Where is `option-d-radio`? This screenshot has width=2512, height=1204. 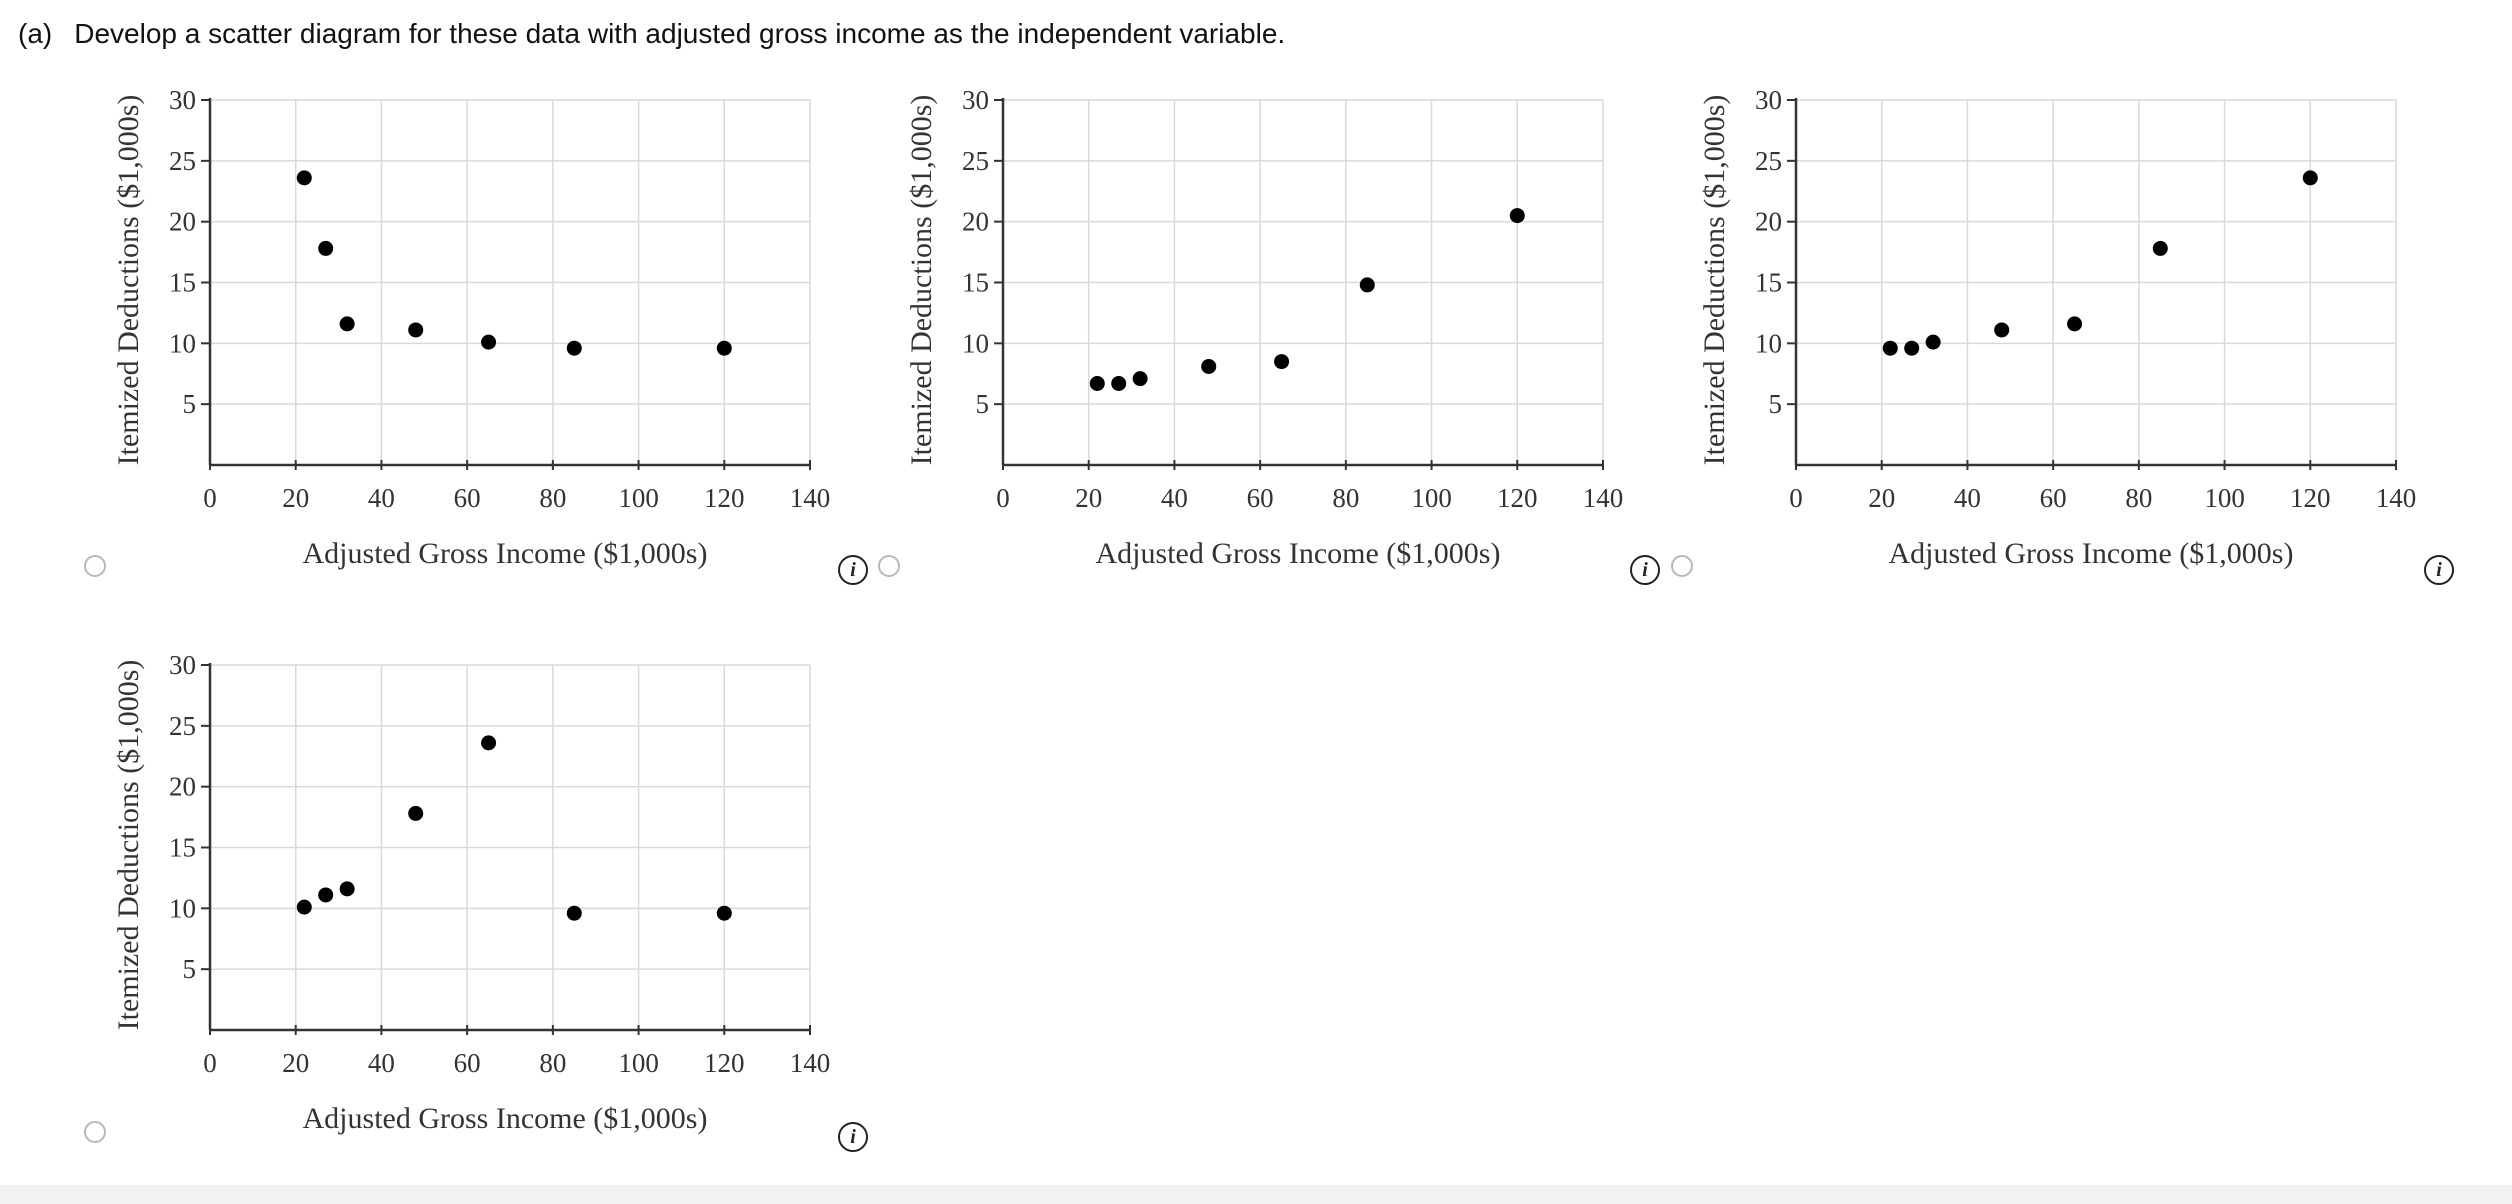
option-d-radio is located at coordinates (95, 1132).